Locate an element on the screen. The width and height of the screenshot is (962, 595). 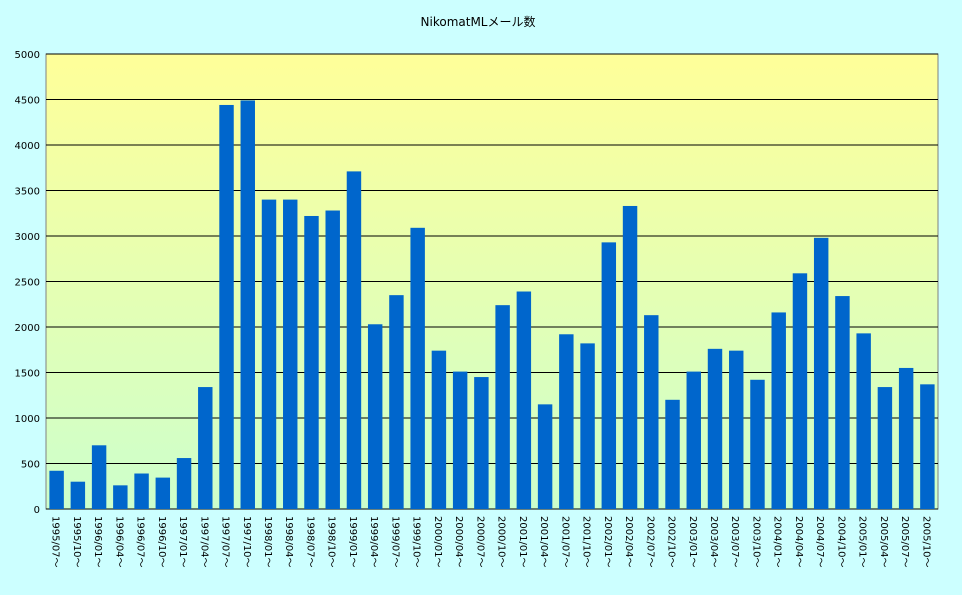
x-tick-label: 1995/07～ is located at coordinates (55, 542).